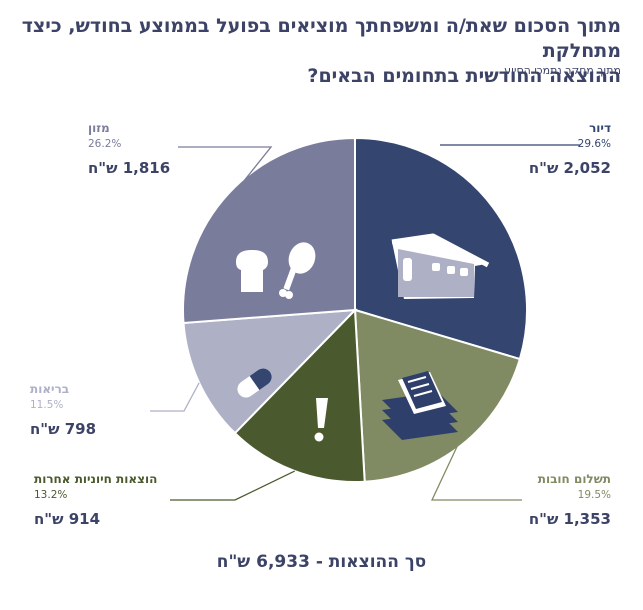 The image size is (643, 610). I want to click on pill-icon, so click(254, 383).